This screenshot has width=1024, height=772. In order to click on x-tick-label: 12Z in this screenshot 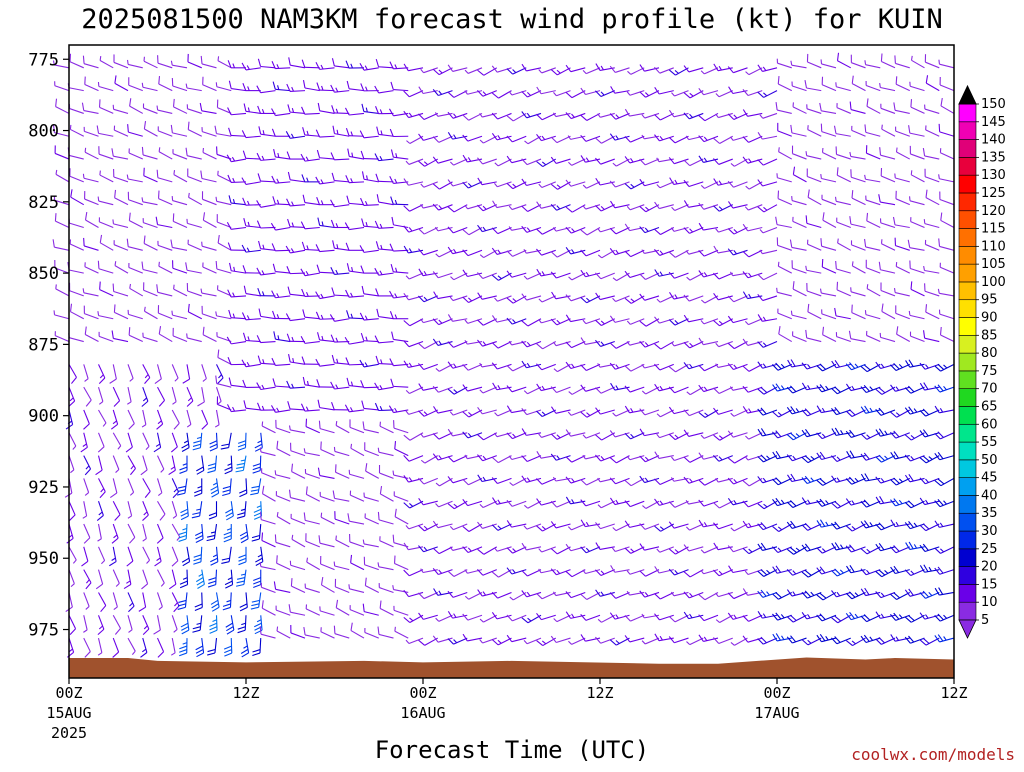, I will do `click(245, 693)`.